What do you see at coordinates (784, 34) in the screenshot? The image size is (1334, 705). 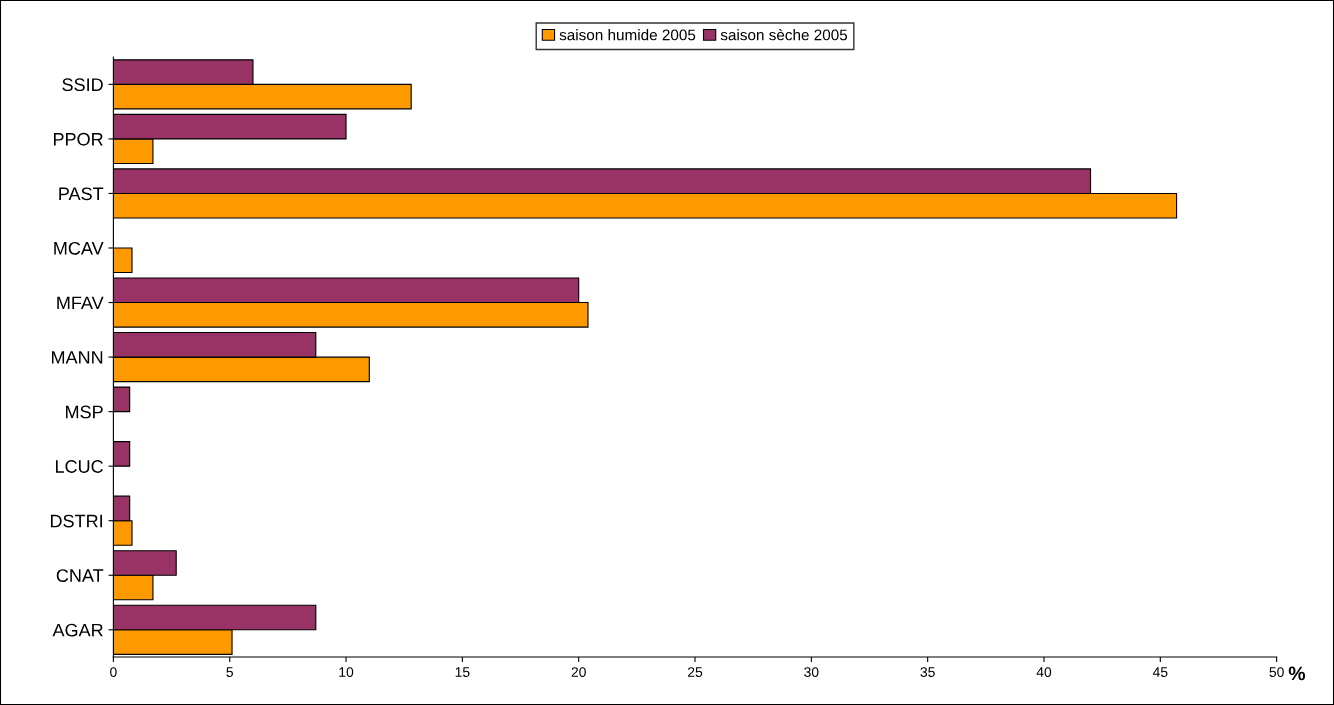 I see `legend-label: saison sèche 2005` at bounding box center [784, 34].